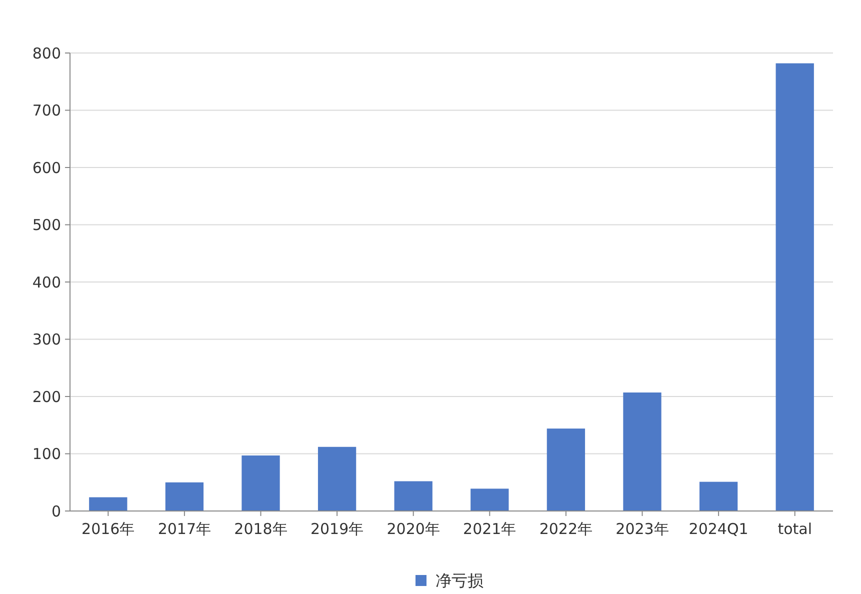 The height and width of the screenshot is (594, 861). What do you see at coordinates (46, 339) in the screenshot?
I see `y-tick-label: 300` at bounding box center [46, 339].